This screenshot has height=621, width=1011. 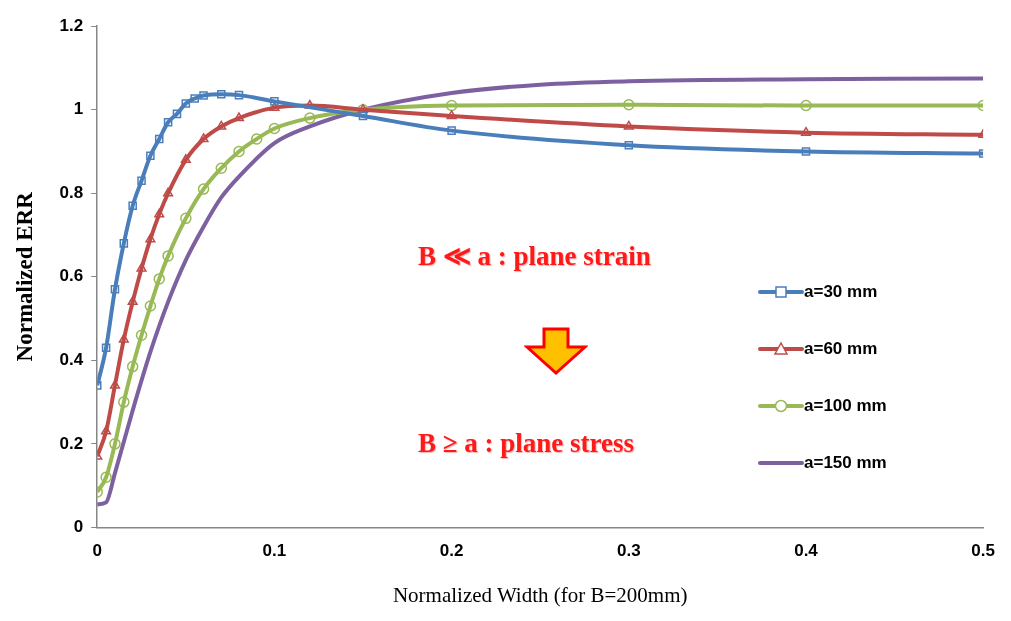 What do you see at coordinates (534, 256) in the screenshot?
I see `annotation: B ≪ a : plane strain` at bounding box center [534, 256].